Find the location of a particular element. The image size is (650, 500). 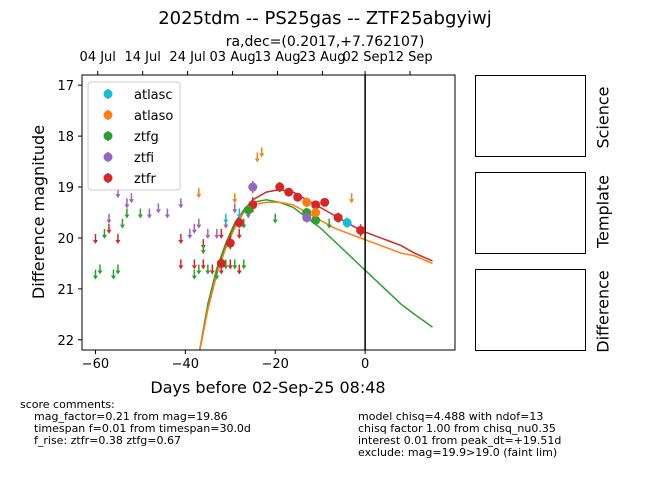

x-axis-label: Days before 02-Sep-25 08:48 is located at coordinates (267, 387).